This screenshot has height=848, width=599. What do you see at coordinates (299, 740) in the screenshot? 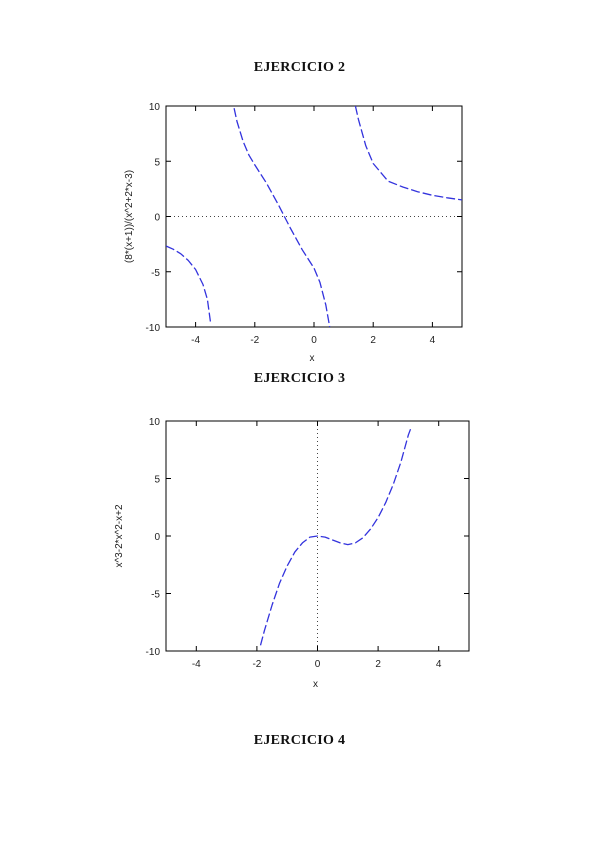
I see `exercise-4-heading: EJERCICIO 4` at bounding box center [299, 740].